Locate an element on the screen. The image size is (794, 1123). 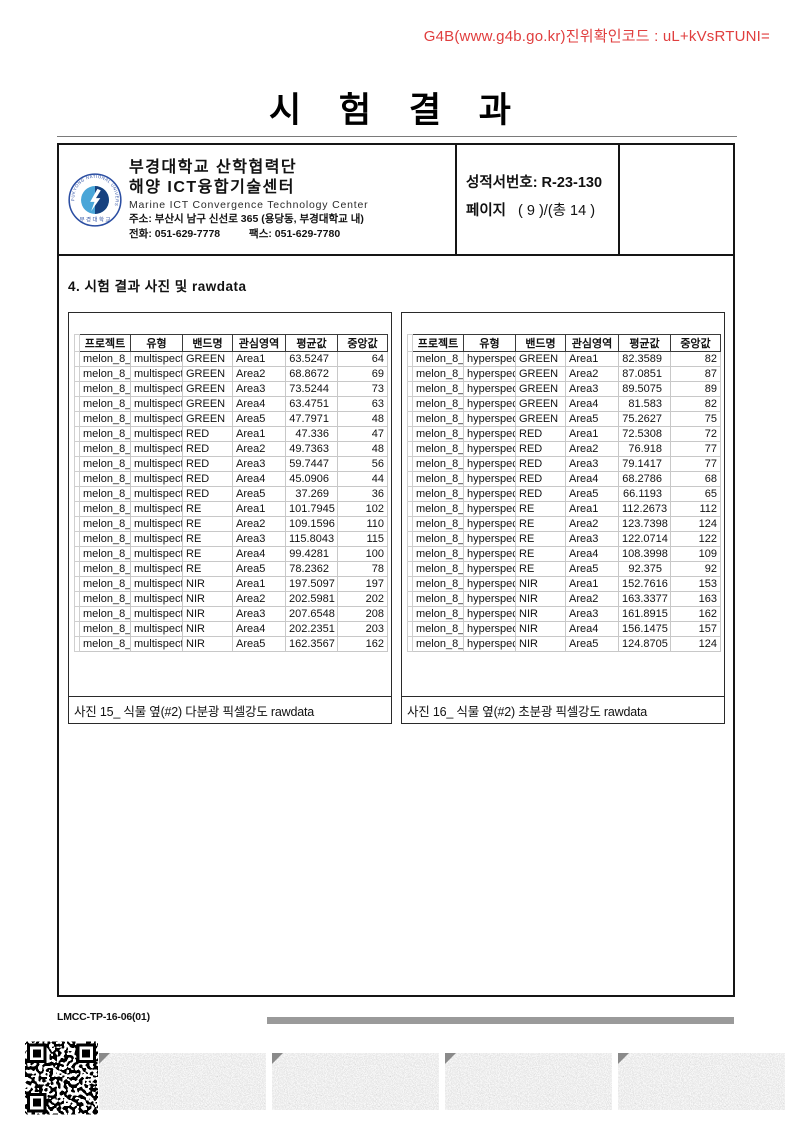
table-cell: 36 is located at coordinates (362, 494).